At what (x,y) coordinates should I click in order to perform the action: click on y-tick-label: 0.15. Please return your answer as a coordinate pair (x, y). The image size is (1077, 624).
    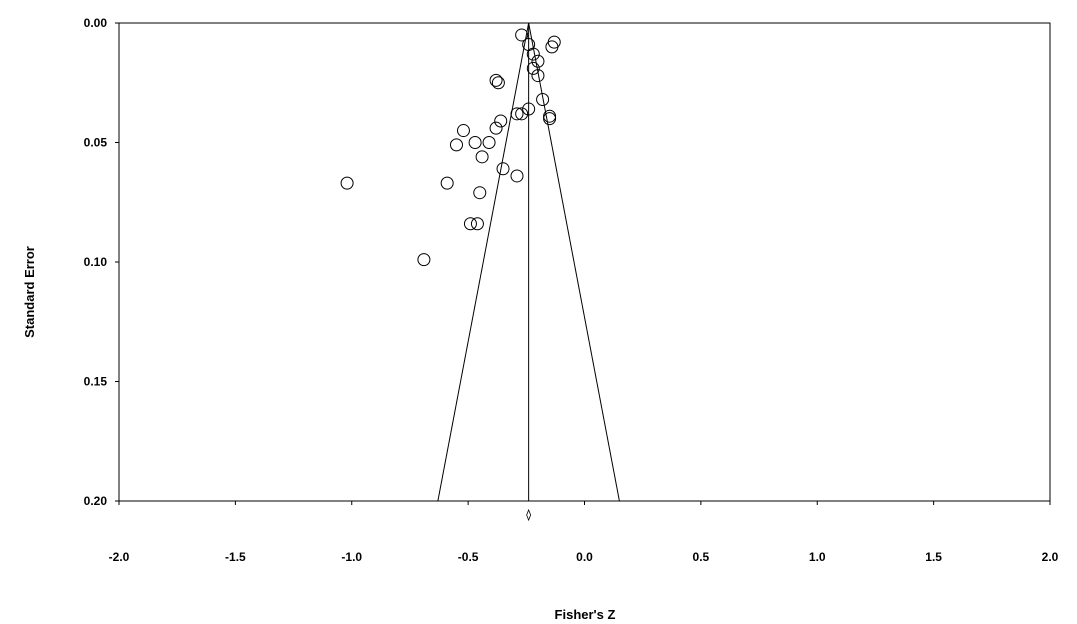
    Looking at the image, I should click on (96, 382).